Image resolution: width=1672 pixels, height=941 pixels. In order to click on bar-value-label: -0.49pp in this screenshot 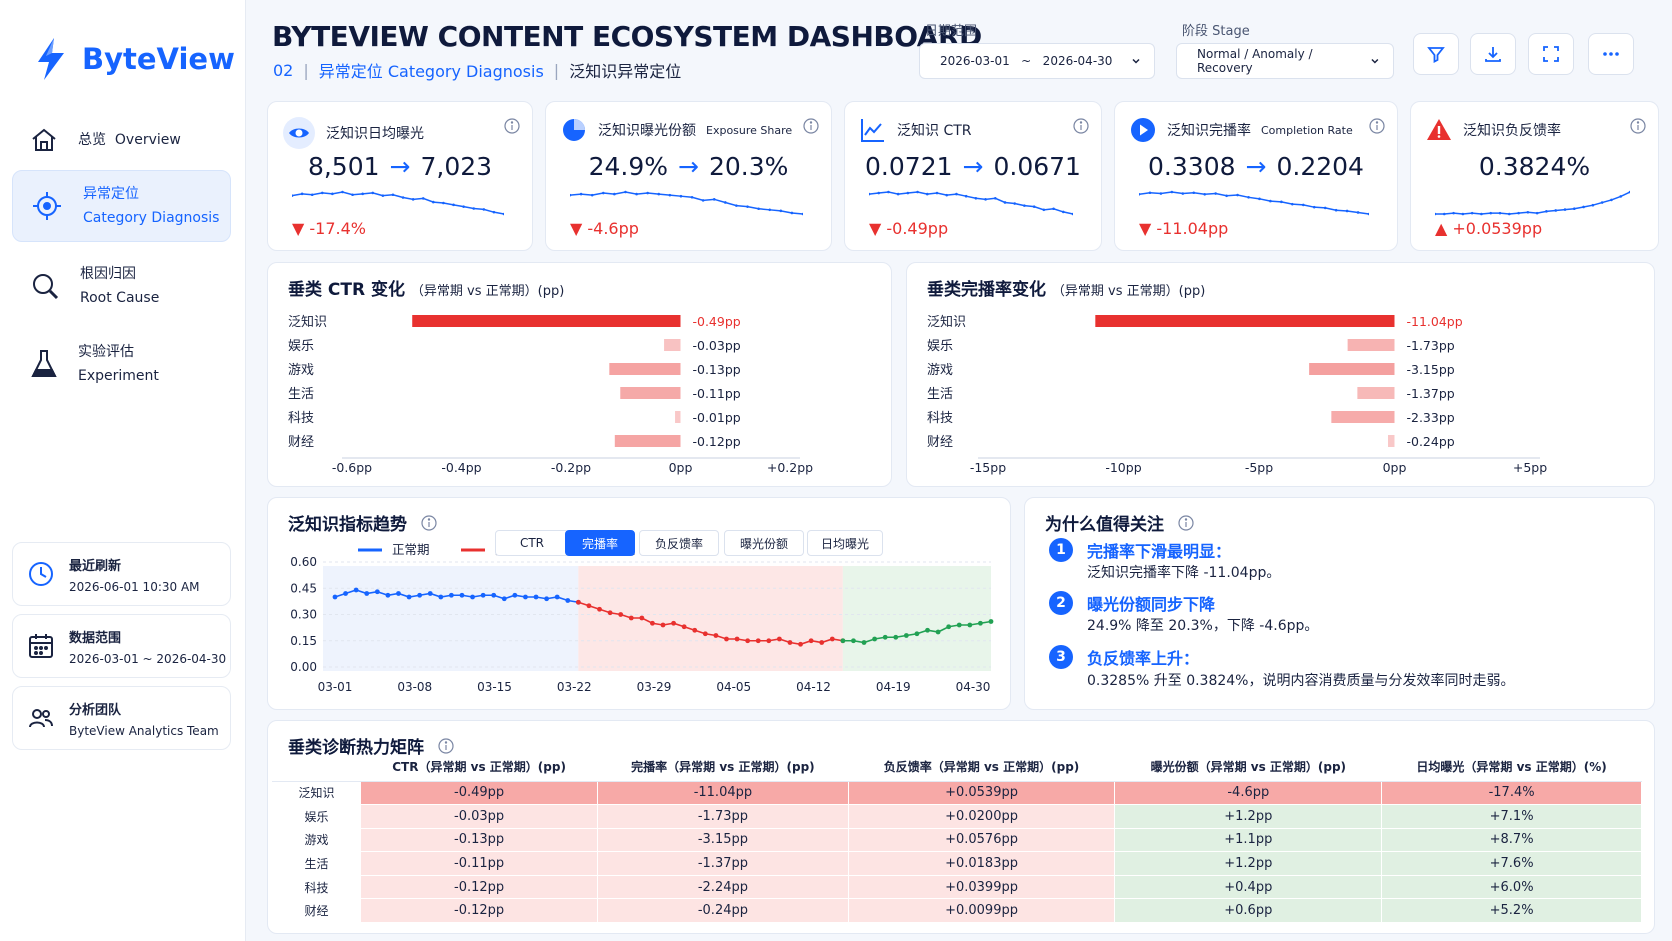, I will do `click(717, 321)`.